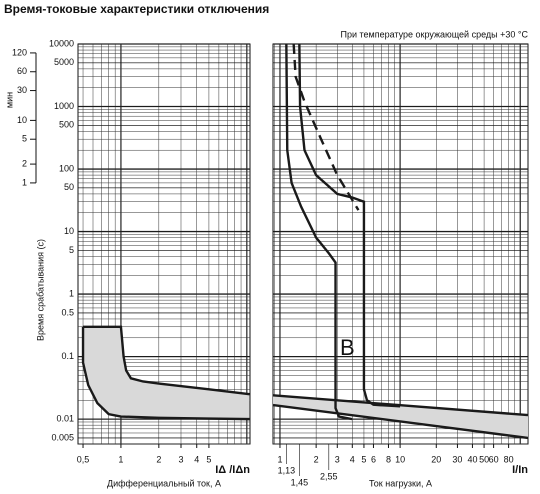 Image resolution: width=540 pixels, height=494 pixels. I want to click on y-tick-label: 10, so click(69, 231).